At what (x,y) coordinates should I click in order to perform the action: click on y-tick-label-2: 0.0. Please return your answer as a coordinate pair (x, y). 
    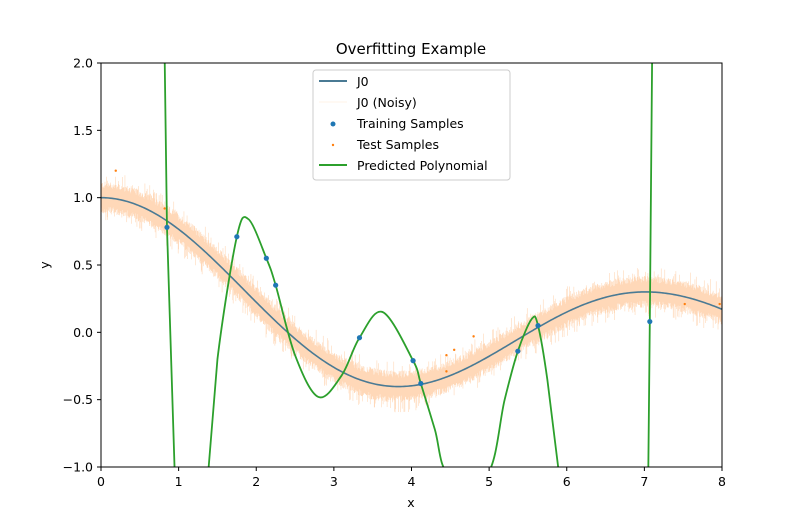
    Looking at the image, I should click on (83, 332).